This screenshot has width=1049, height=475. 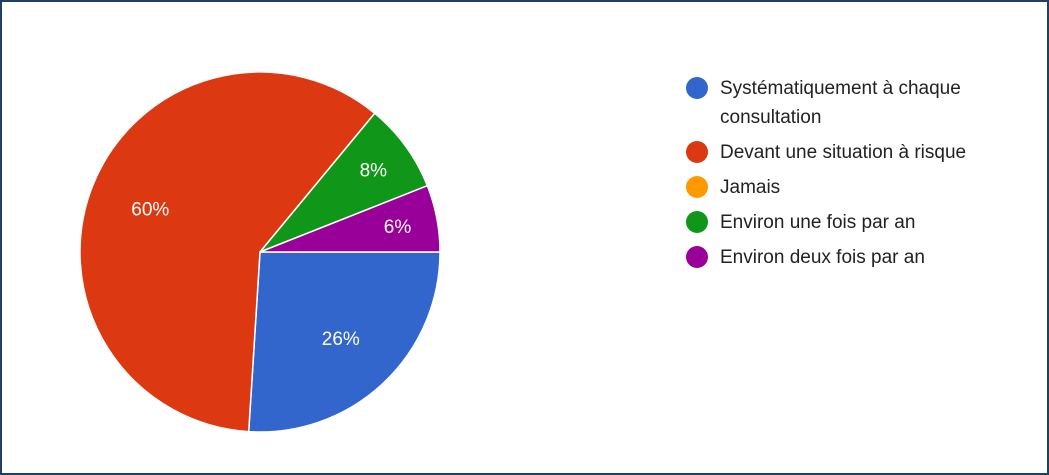 What do you see at coordinates (374, 171) in the screenshot?
I see `slice-label-une-fois-par-an: 8%` at bounding box center [374, 171].